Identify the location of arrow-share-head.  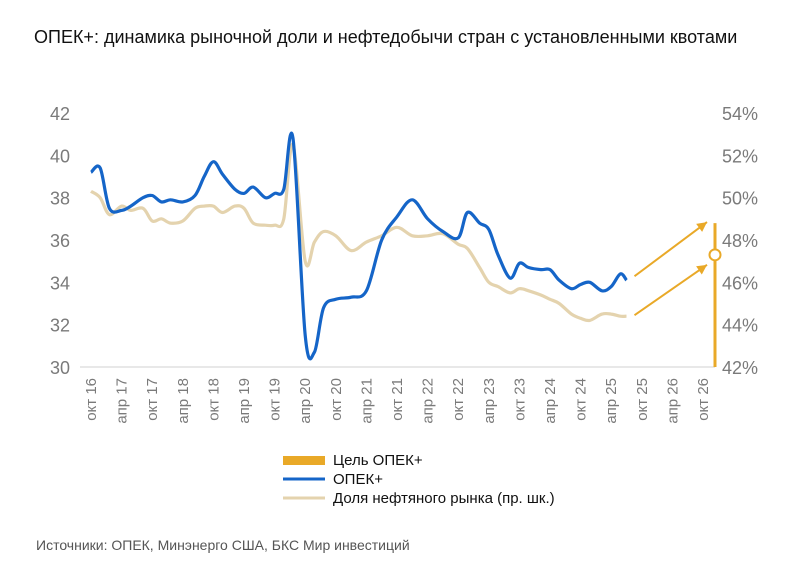
(701, 269).